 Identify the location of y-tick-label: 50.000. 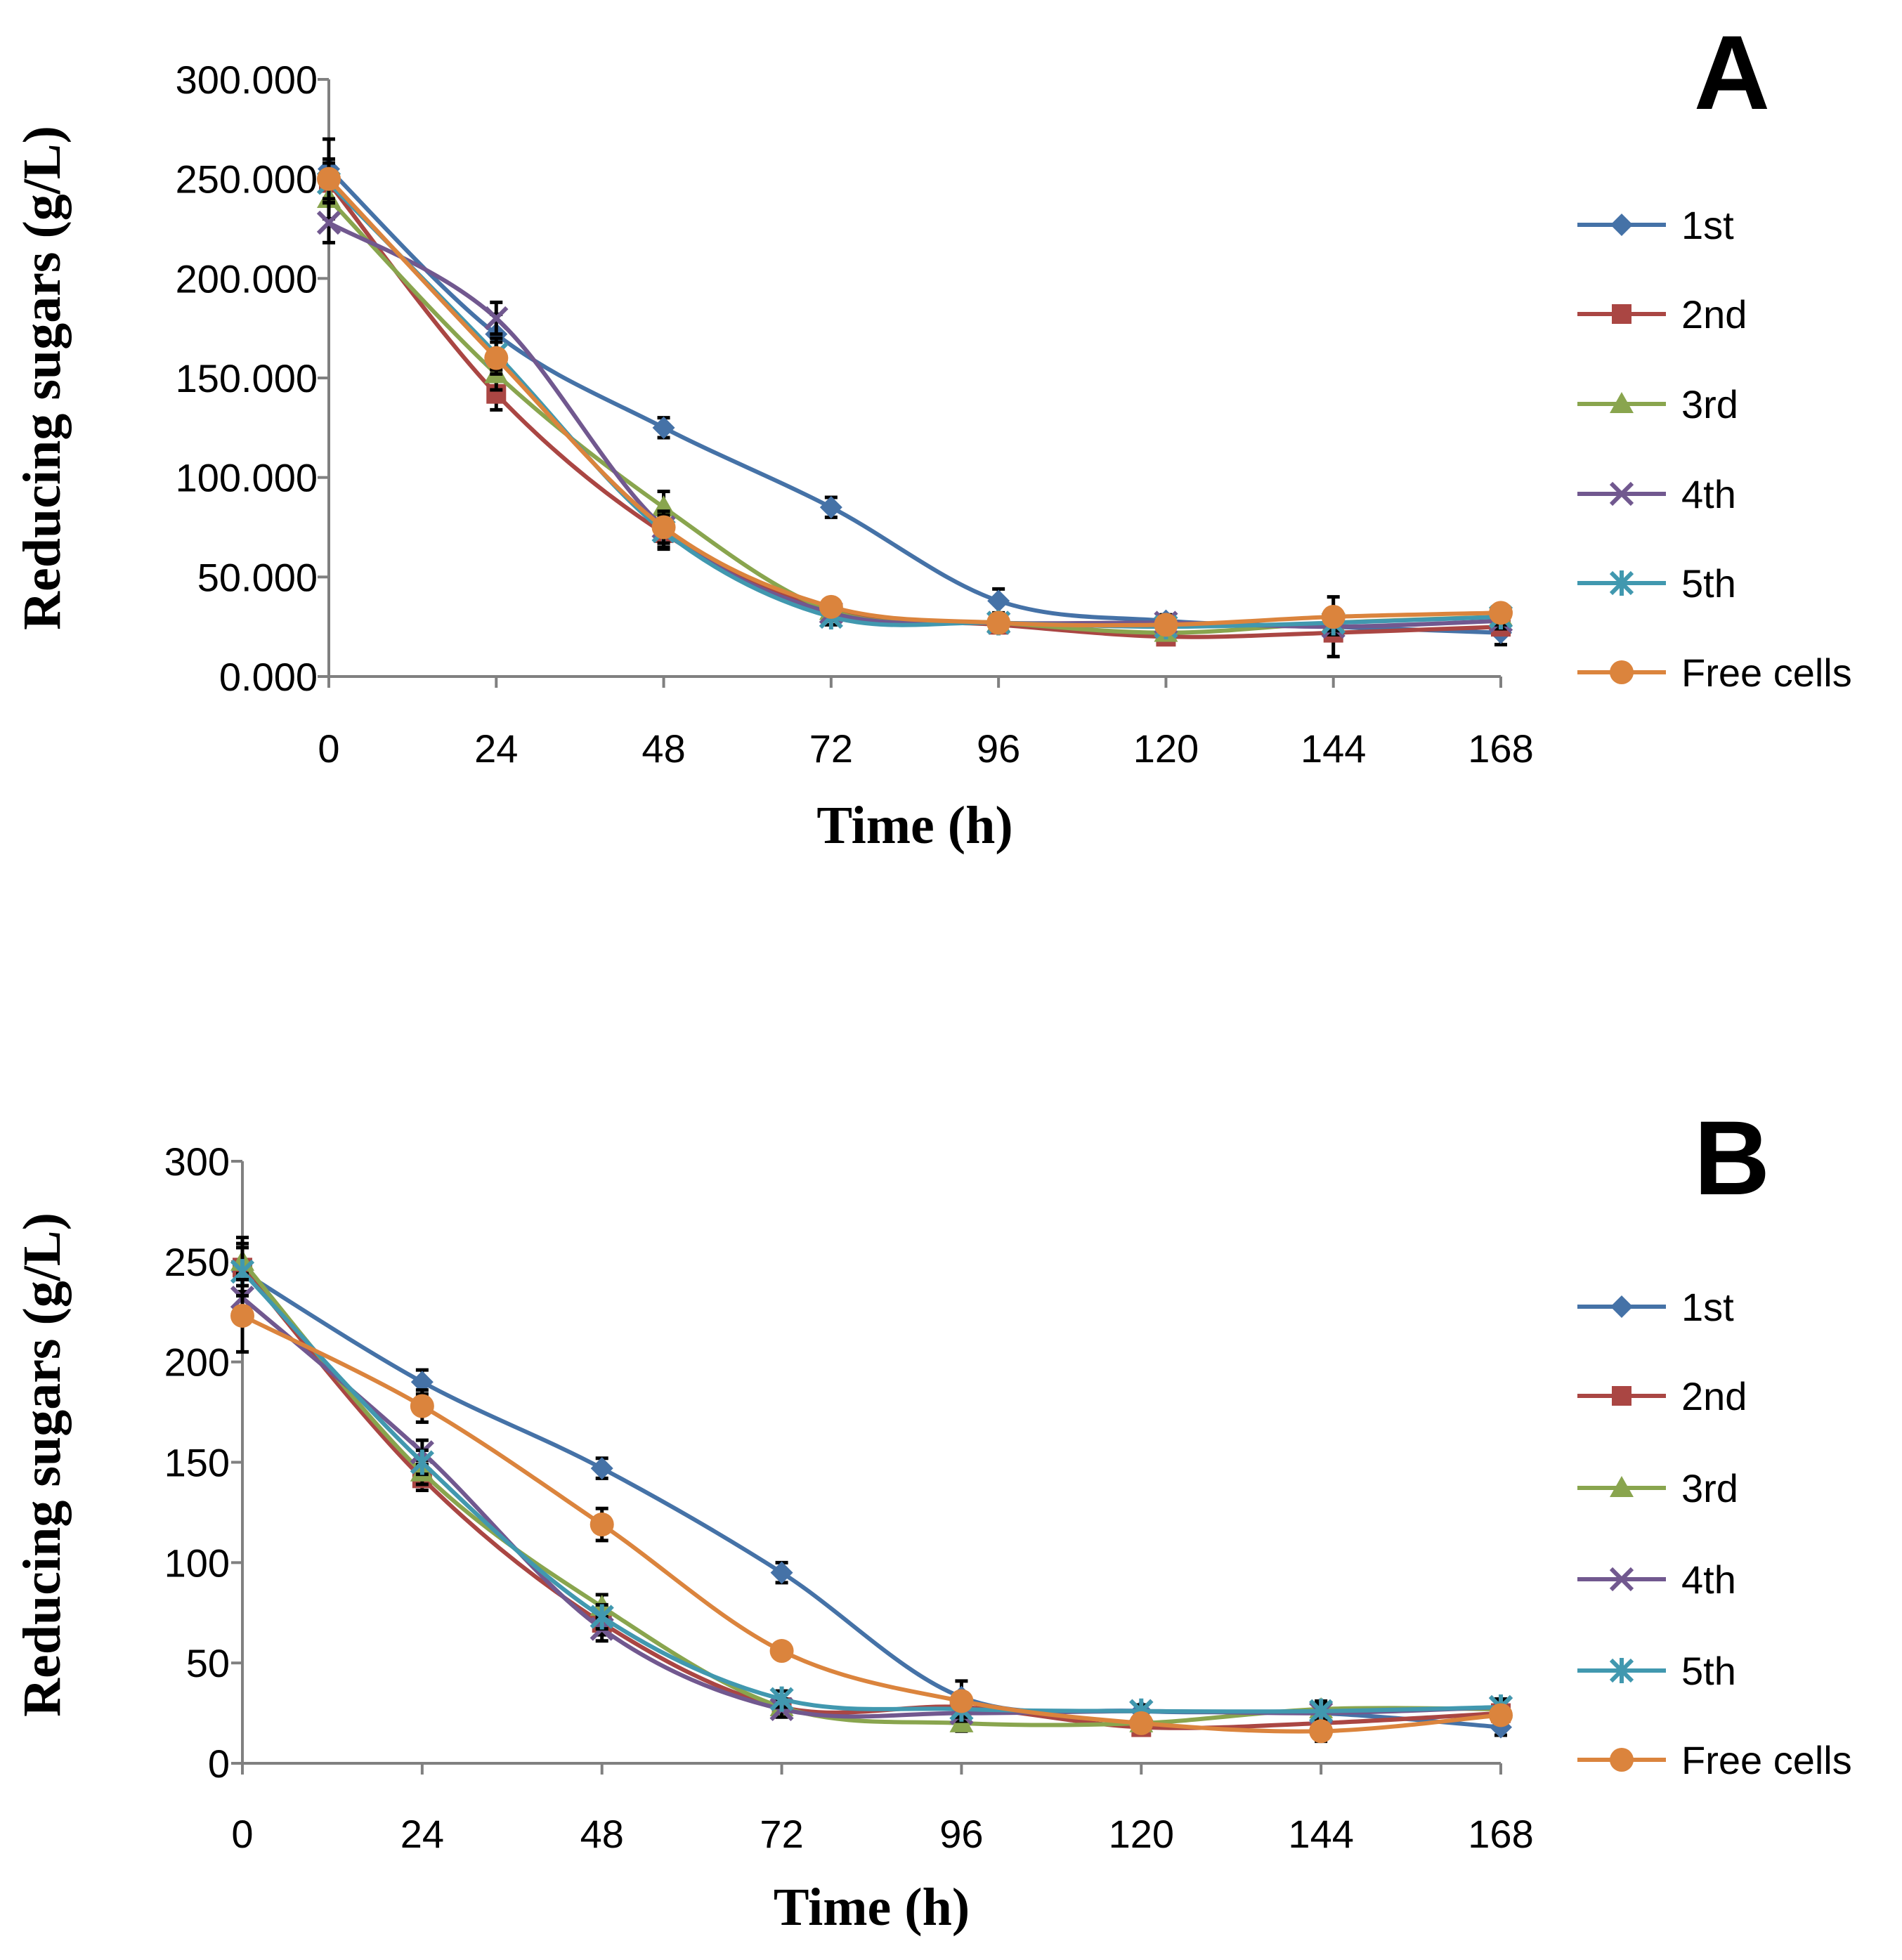
(257, 577).